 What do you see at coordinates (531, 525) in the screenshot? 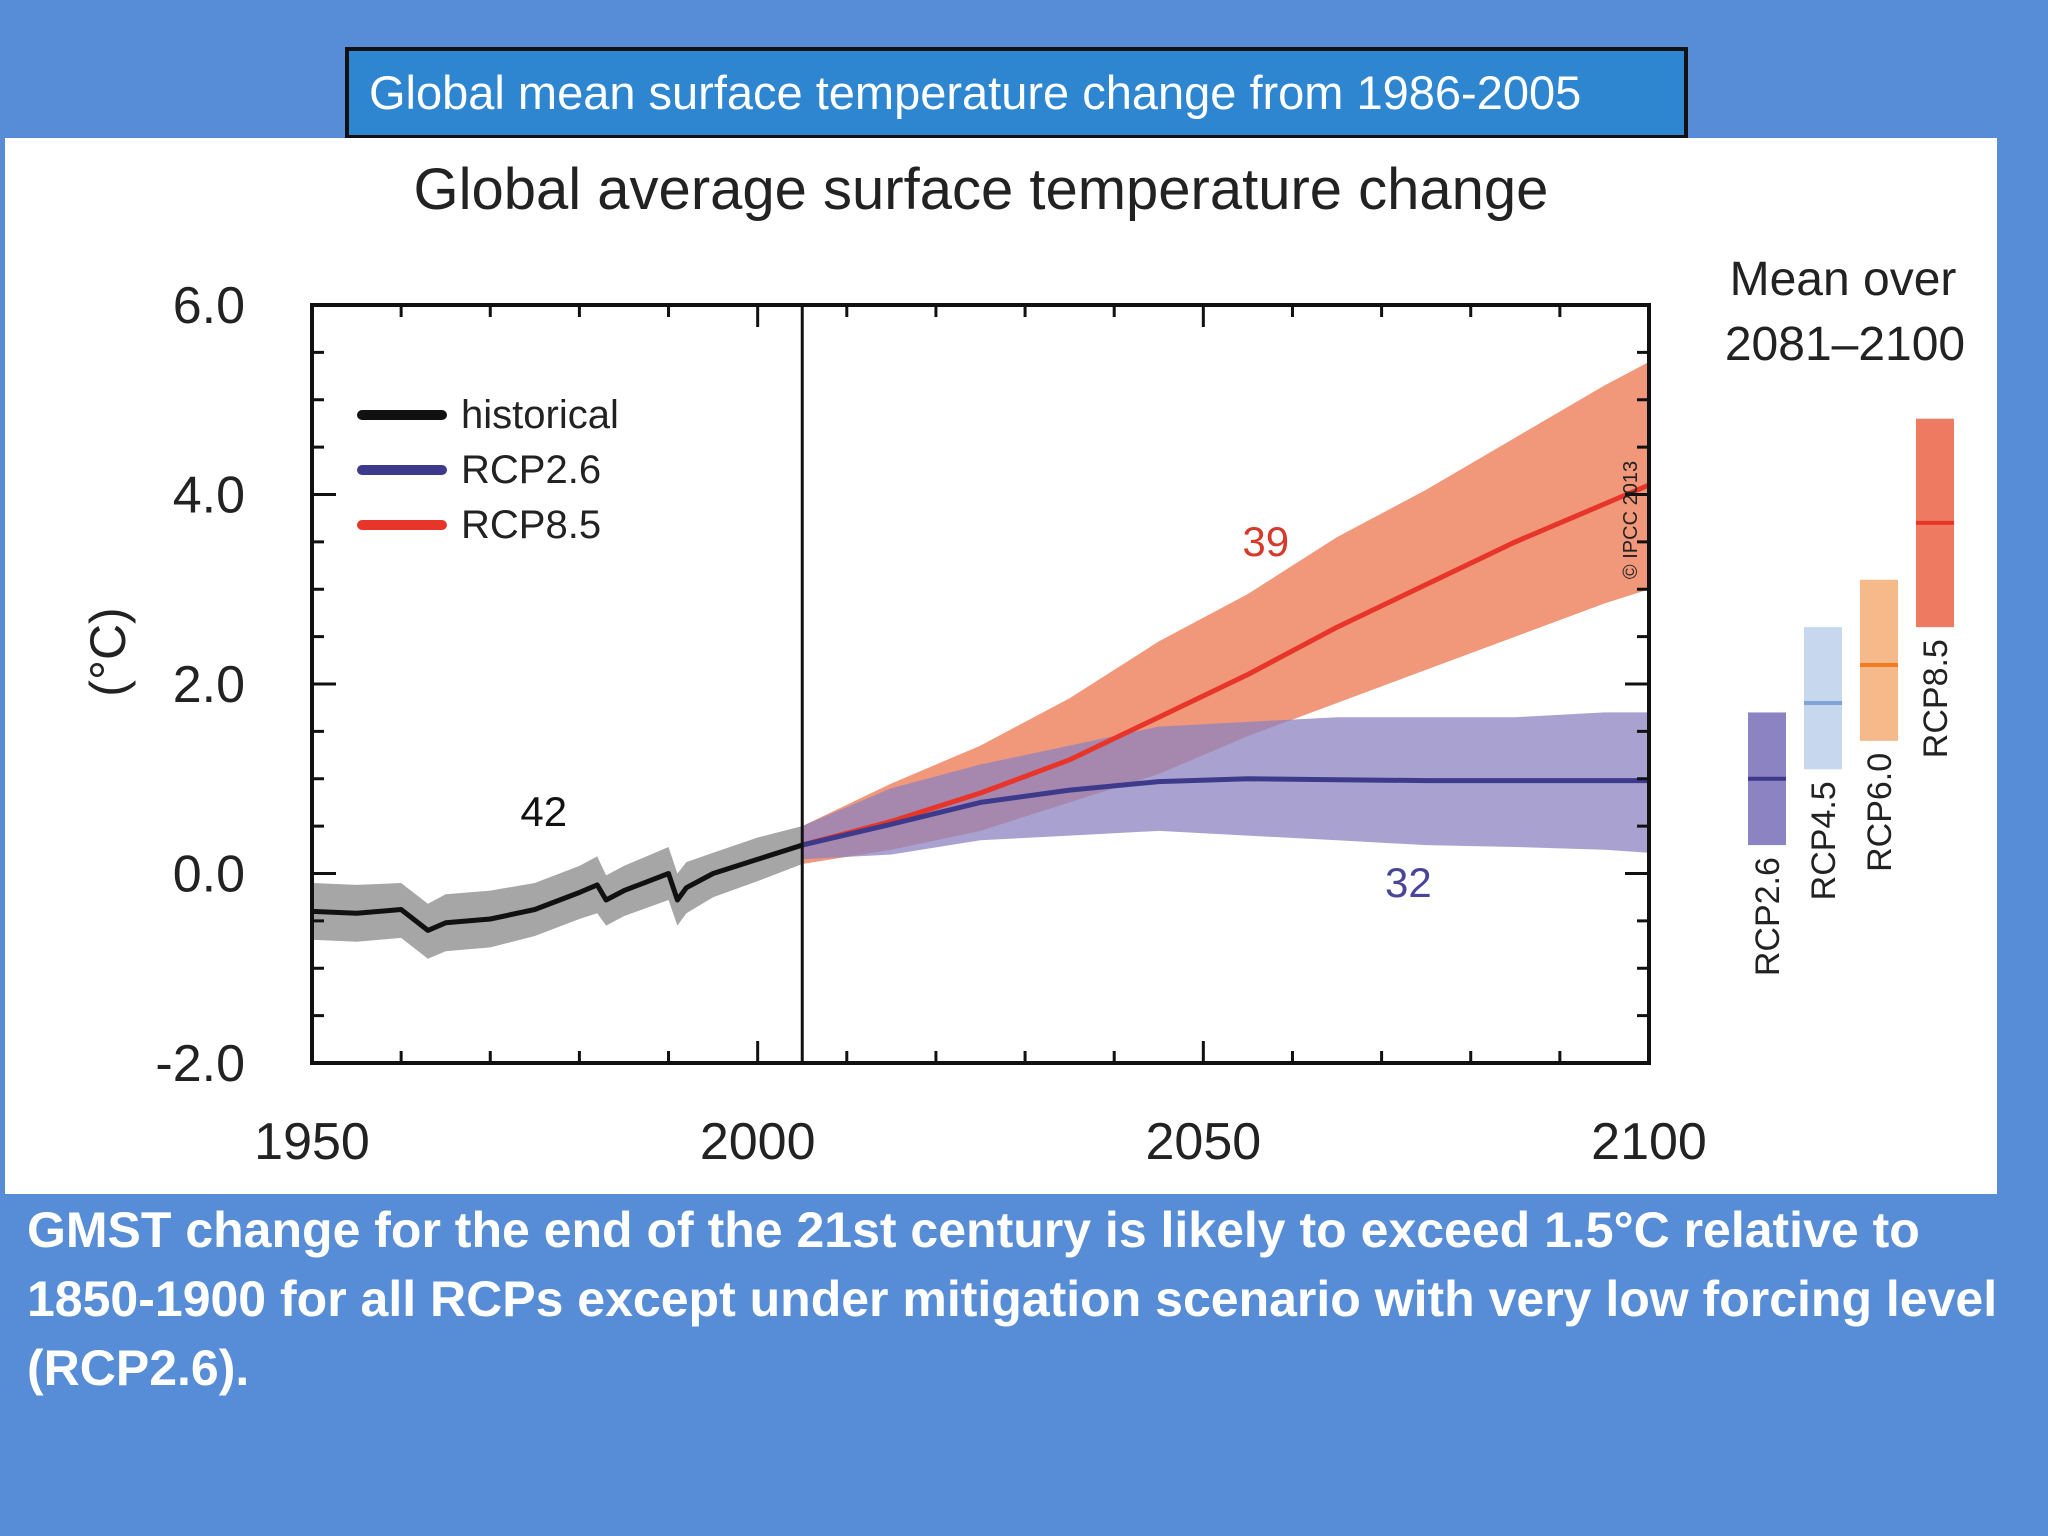
I see `legend-label: RCP8.5` at bounding box center [531, 525].